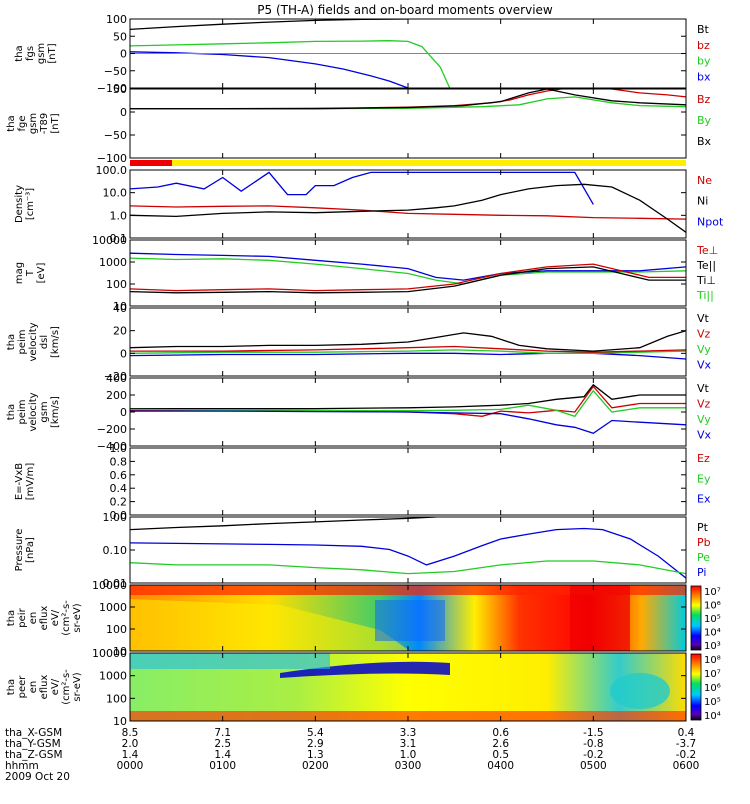 The height and width of the screenshot is (804, 750). I want to click on ephem-value: 1.4, so click(130, 755).